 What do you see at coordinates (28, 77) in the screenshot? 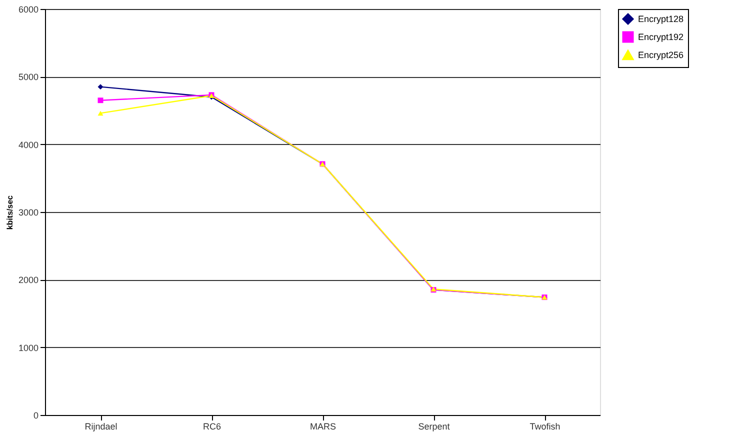
I see `y-tick-label: 5000` at bounding box center [28, 77].